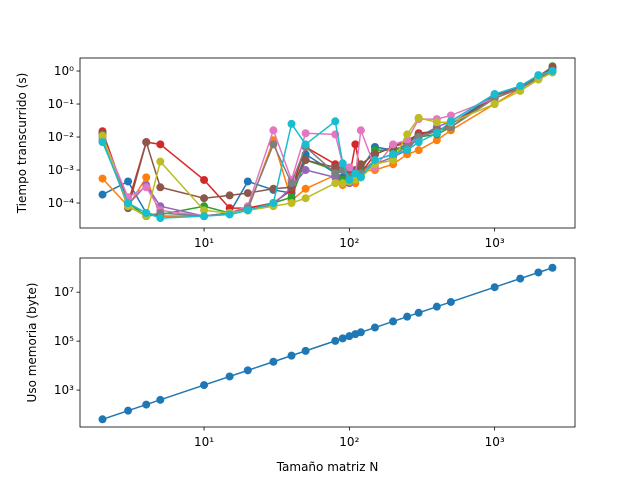 The height and width of the screenshot is (480, 640). Describe the element at coordinates (22, 144) in the screenshot. I see `y-axis-label: Tiempo transcurrido (s)` at that location.